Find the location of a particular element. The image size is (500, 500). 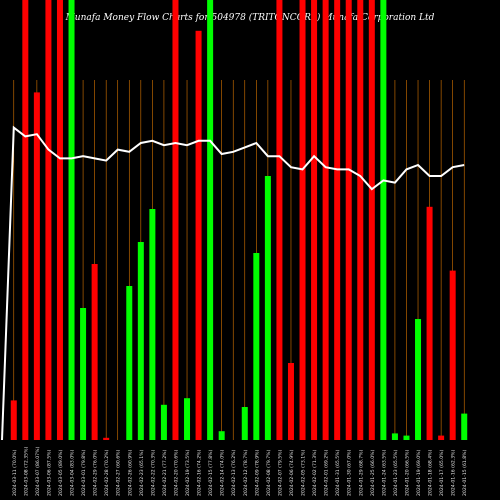

x-tick-label: 2024-02-26 (60.9%) is located at coordinates (130, 472).